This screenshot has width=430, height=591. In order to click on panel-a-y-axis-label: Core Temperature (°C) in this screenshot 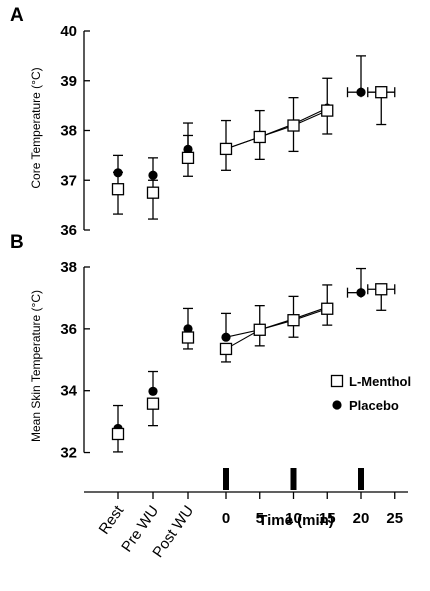, I will do `click(36, 127)`.